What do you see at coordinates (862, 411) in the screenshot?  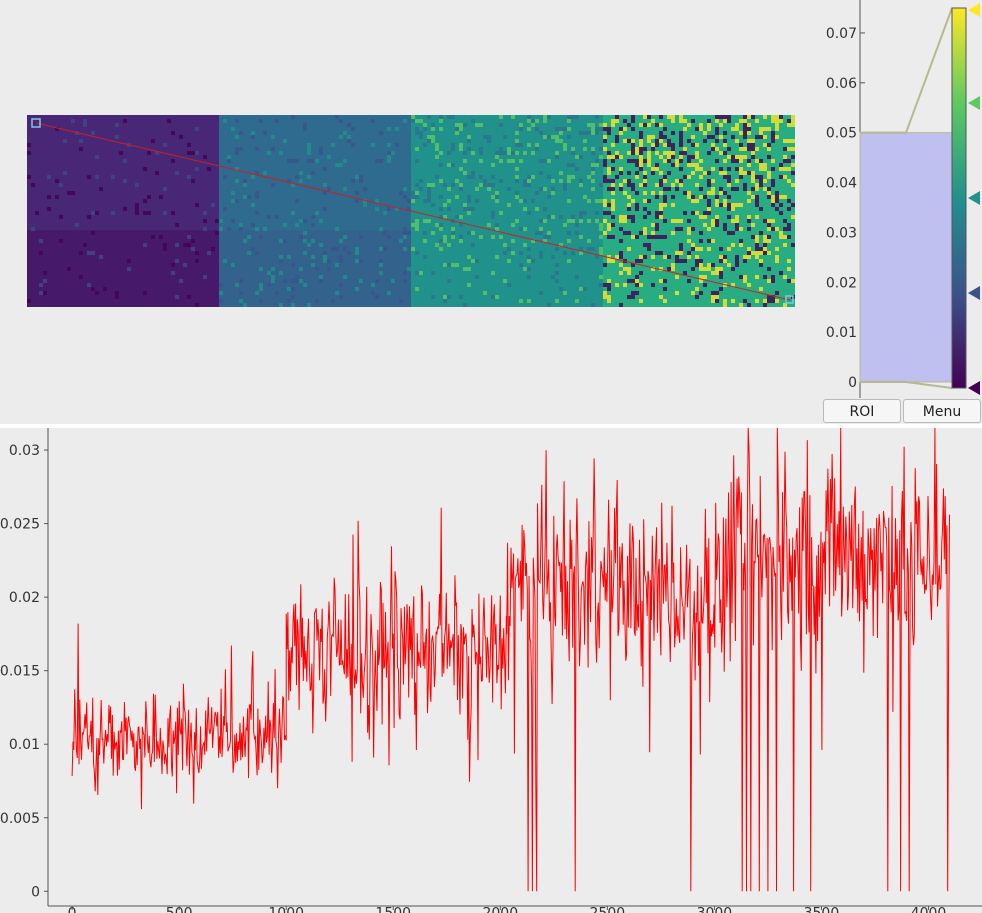 I see `roi-button: ROI` at bounding box center [862, 411].